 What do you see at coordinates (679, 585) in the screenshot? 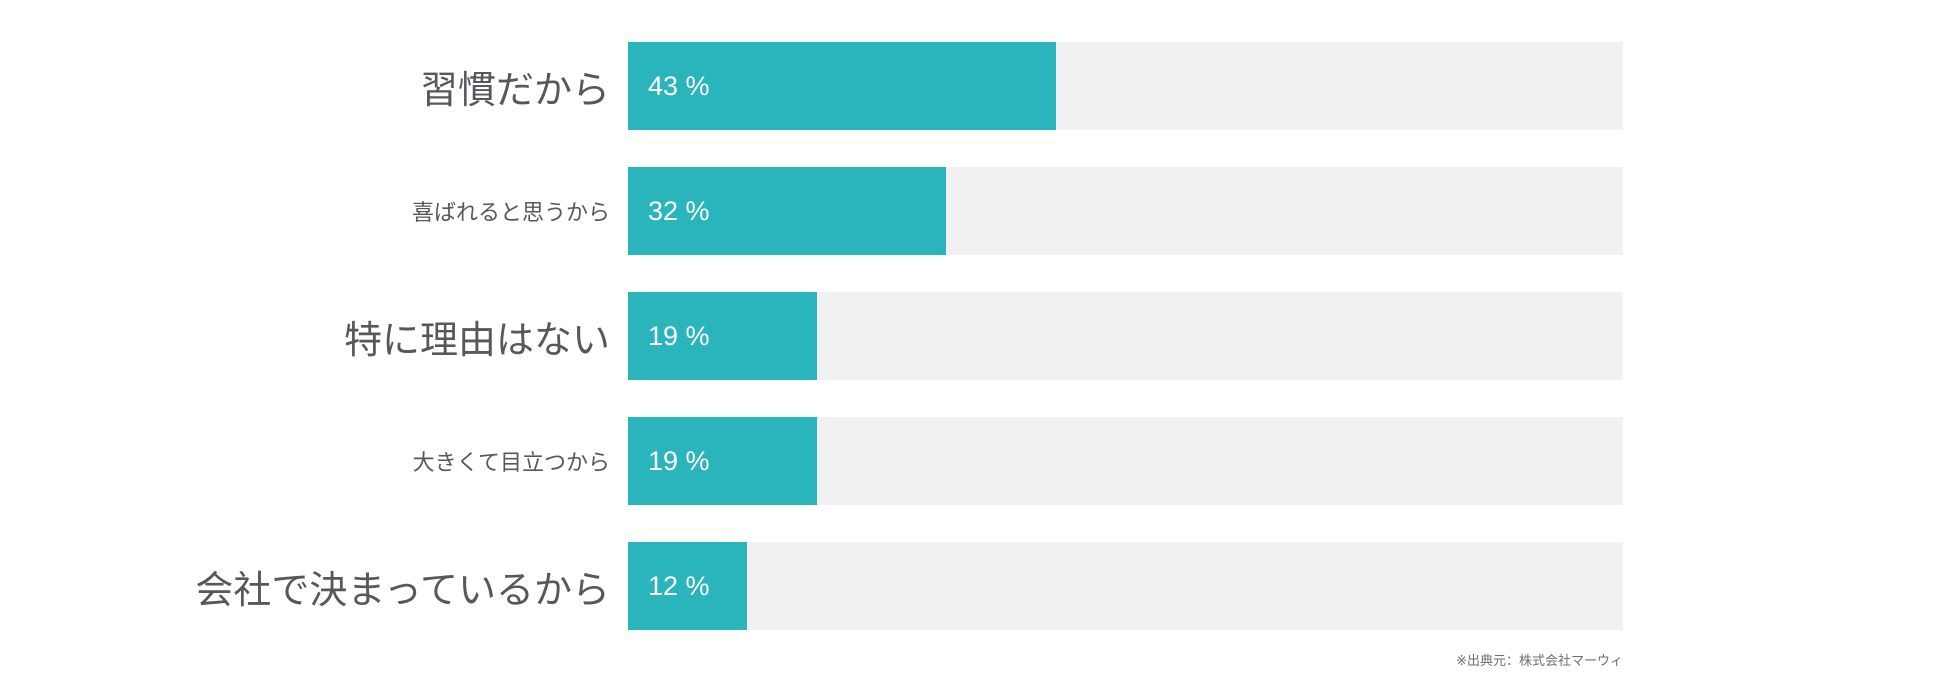
I see `bar-value-label: 12 %` at bounding box center [679, 585].